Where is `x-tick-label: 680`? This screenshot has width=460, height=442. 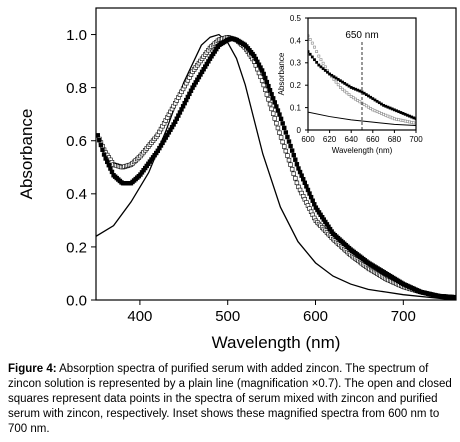 x-tick-label: 680 is located at coordinates (395, 139).